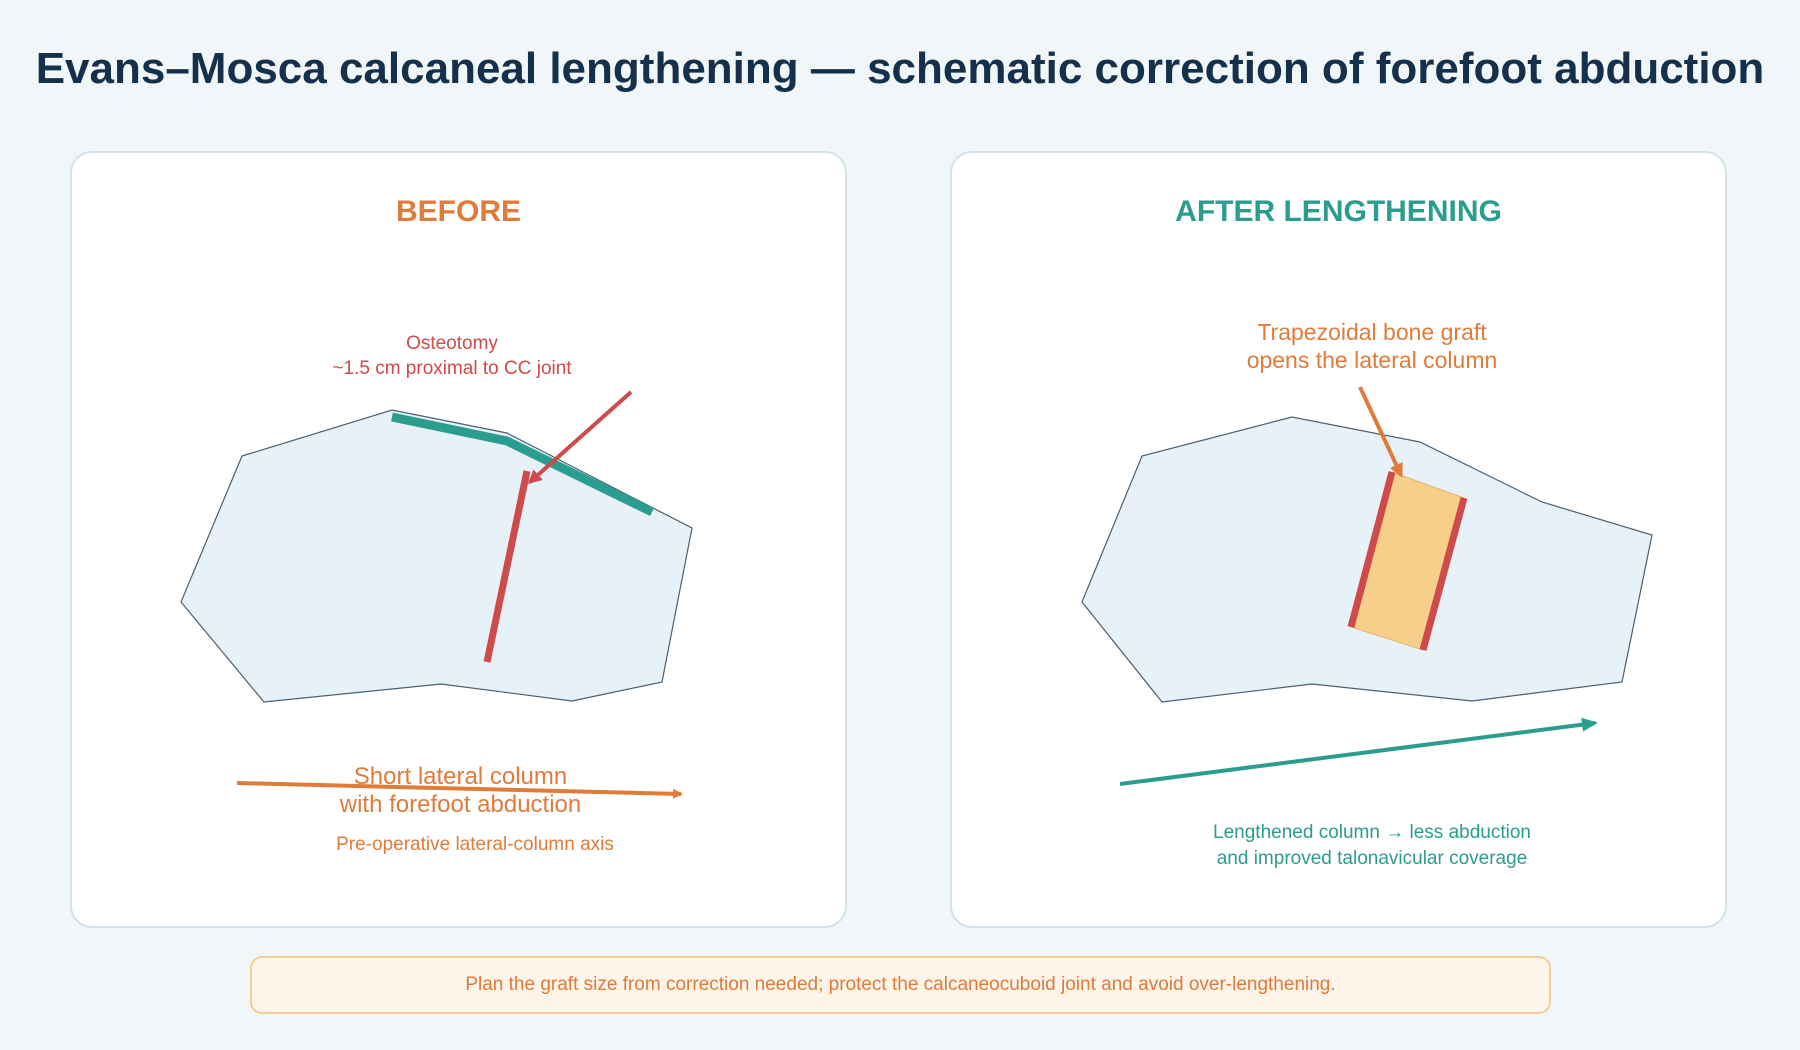 The image size is (1800, 1050). Describe the element at coordinates (452, 368) in the screenshot. I see `osteotomy-label-detail: ~1.5 cm proximal to CC joint` at that location.